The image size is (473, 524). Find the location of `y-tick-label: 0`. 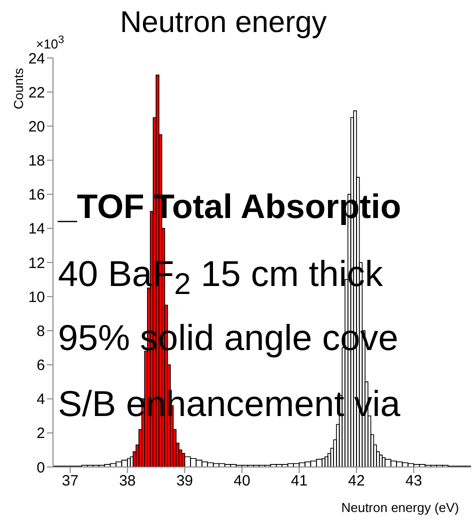

y-tick-label: 0 is located at coordinates (40, 467).